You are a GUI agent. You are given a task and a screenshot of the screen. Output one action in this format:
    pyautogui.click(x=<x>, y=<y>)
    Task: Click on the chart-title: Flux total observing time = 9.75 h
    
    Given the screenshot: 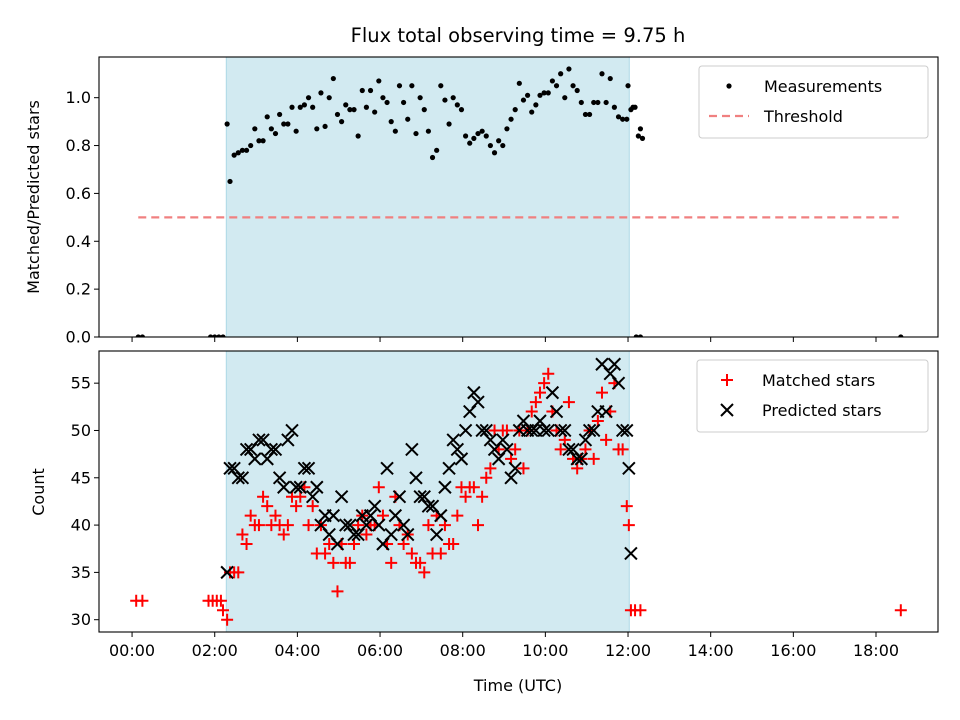 What is the action you would take?
    pyautogui.click(x=518, y=35)
    